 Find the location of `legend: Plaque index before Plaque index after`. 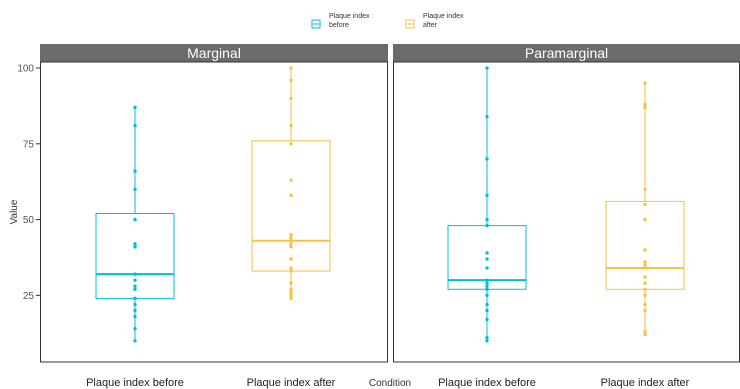

legend: Plaque index before Plaque index after is located at coordinates (387, 21).